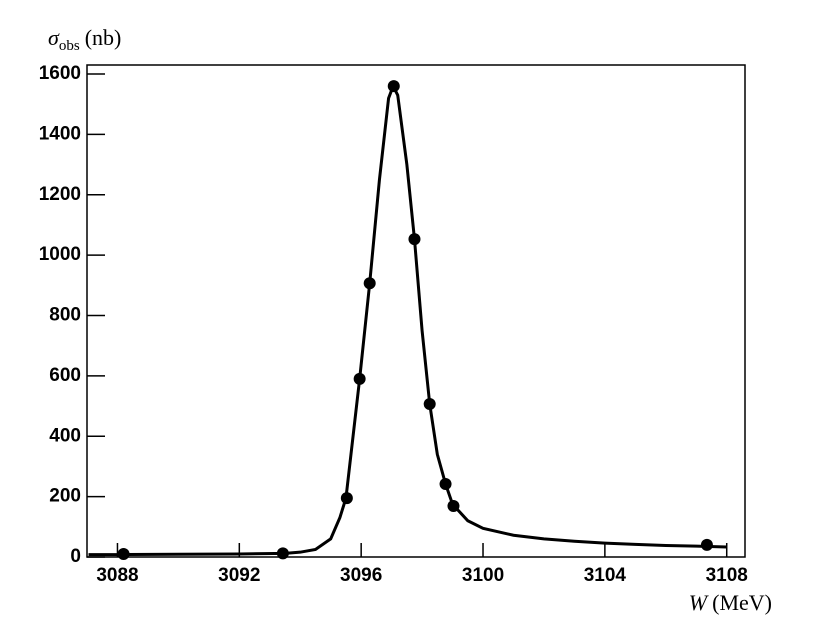 The height and width of the screenshot is (623, 830). I want to click on y-tick-label: 1400, so click(60, 133).